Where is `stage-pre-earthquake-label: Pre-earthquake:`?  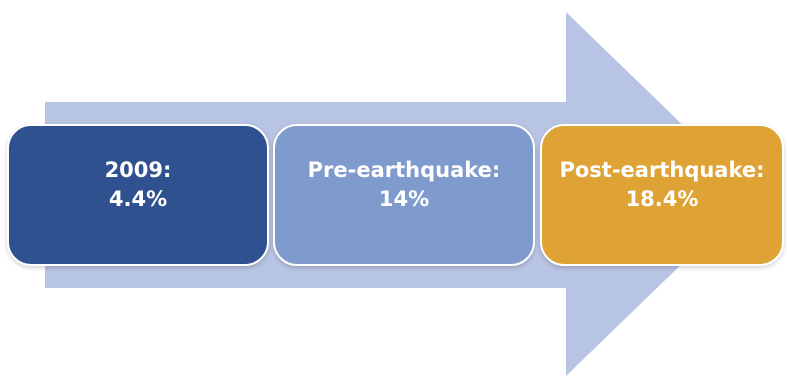 stage-pre-earthquake-label: Pre-earthquake: is located at coordinates (404, 170).